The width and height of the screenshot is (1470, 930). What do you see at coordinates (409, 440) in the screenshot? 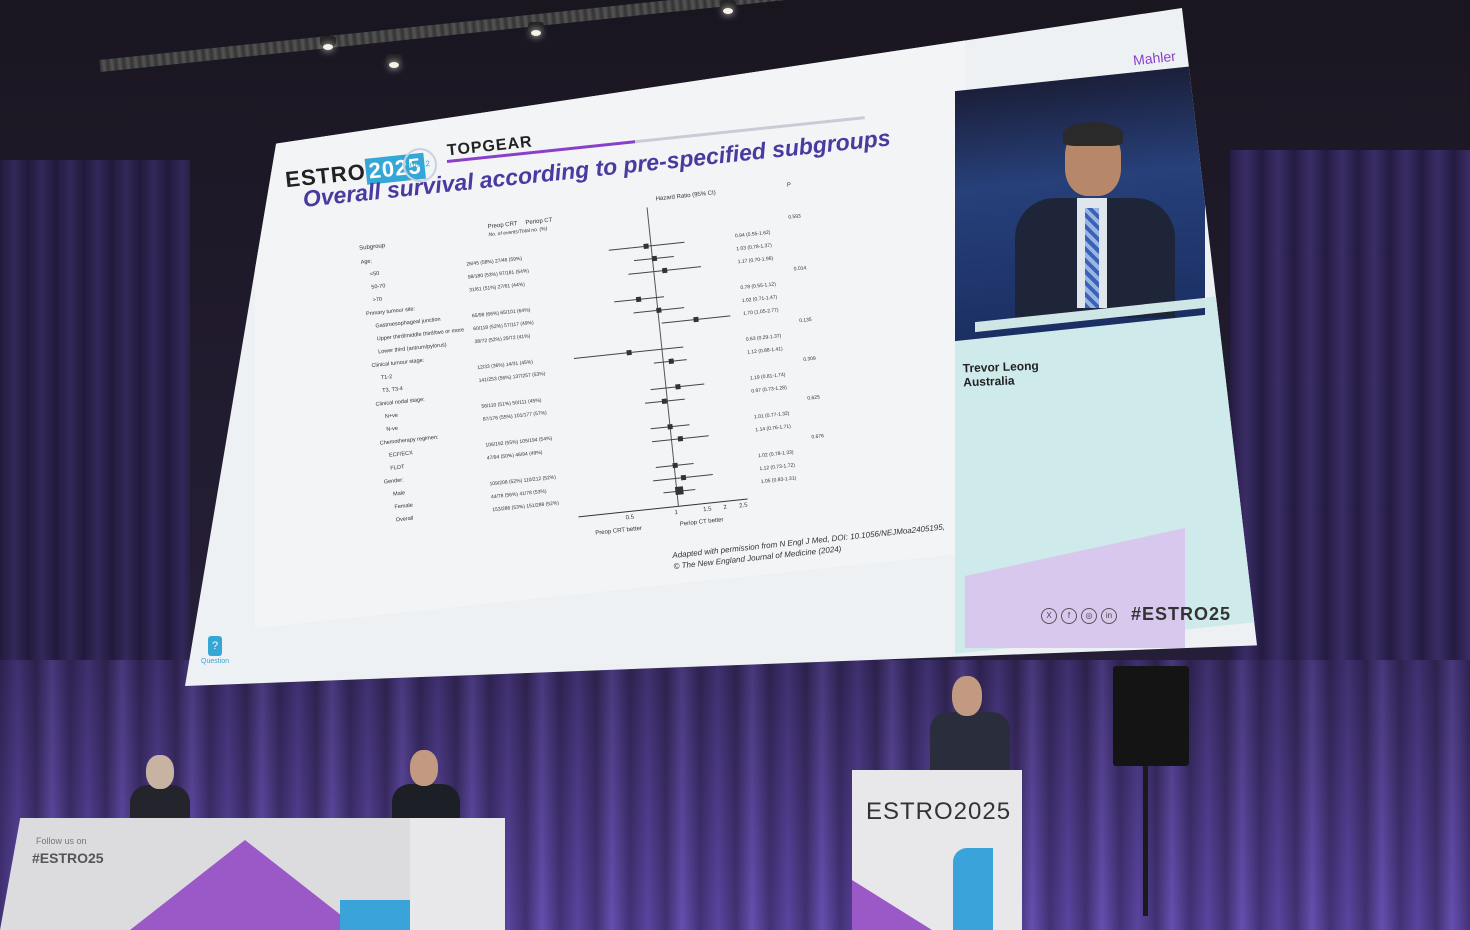
I see `forest-row-label: Chemotherapy regimen:` at bounding box center [409, 440].